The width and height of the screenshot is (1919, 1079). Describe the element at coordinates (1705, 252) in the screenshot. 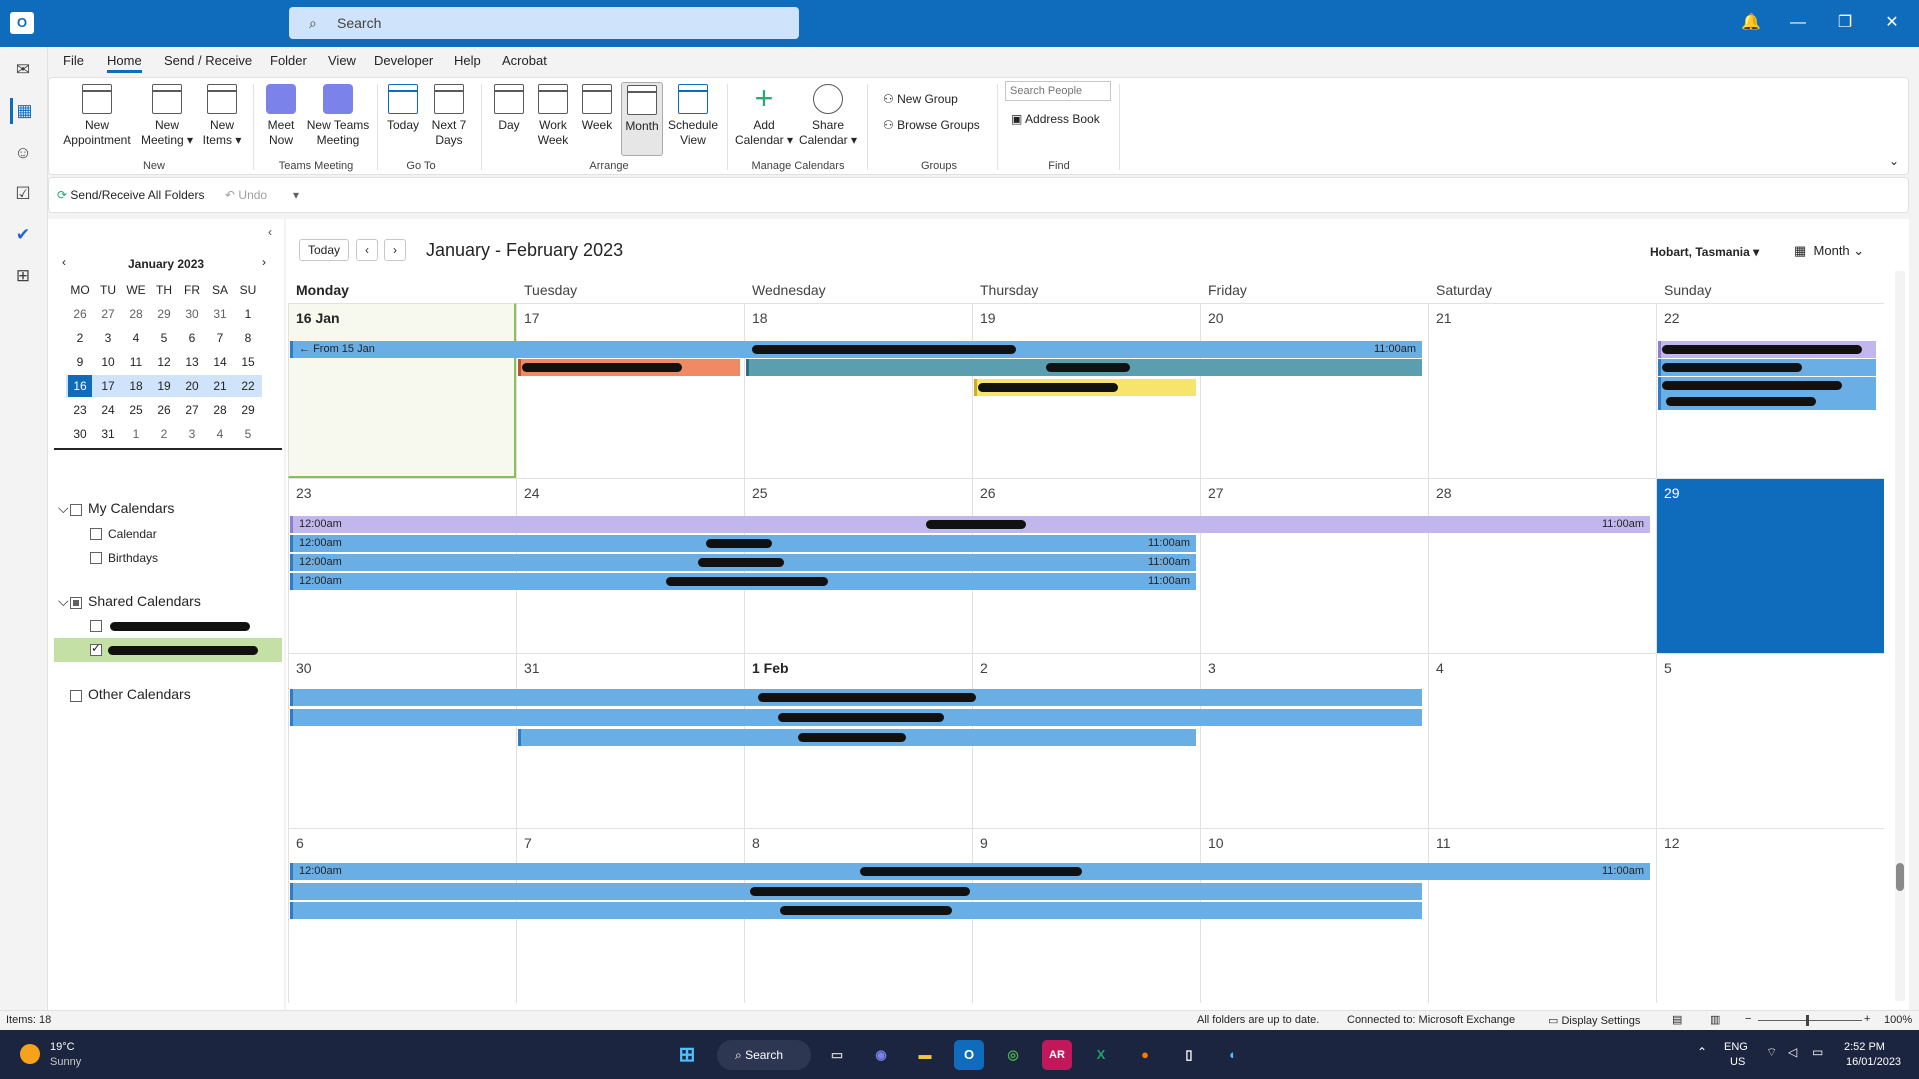

I see `timezone-dropdown: Hobart, Tasmania ▾` at that location.